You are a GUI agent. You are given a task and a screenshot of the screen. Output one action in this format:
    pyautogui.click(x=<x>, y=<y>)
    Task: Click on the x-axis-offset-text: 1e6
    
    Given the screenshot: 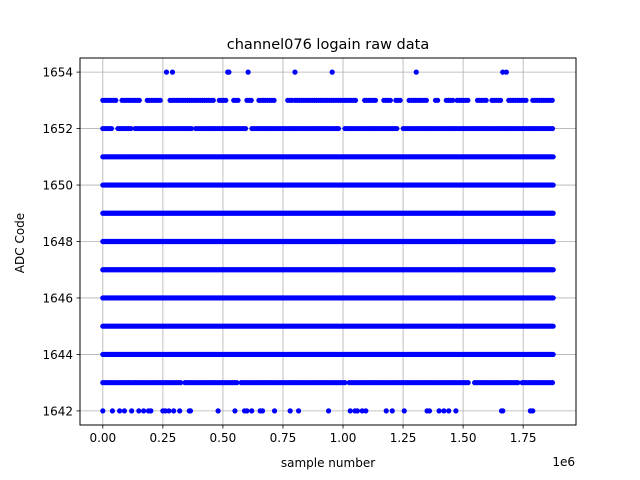 What is the action you would take?
    pyautogui.click(x=563, y=462)
    